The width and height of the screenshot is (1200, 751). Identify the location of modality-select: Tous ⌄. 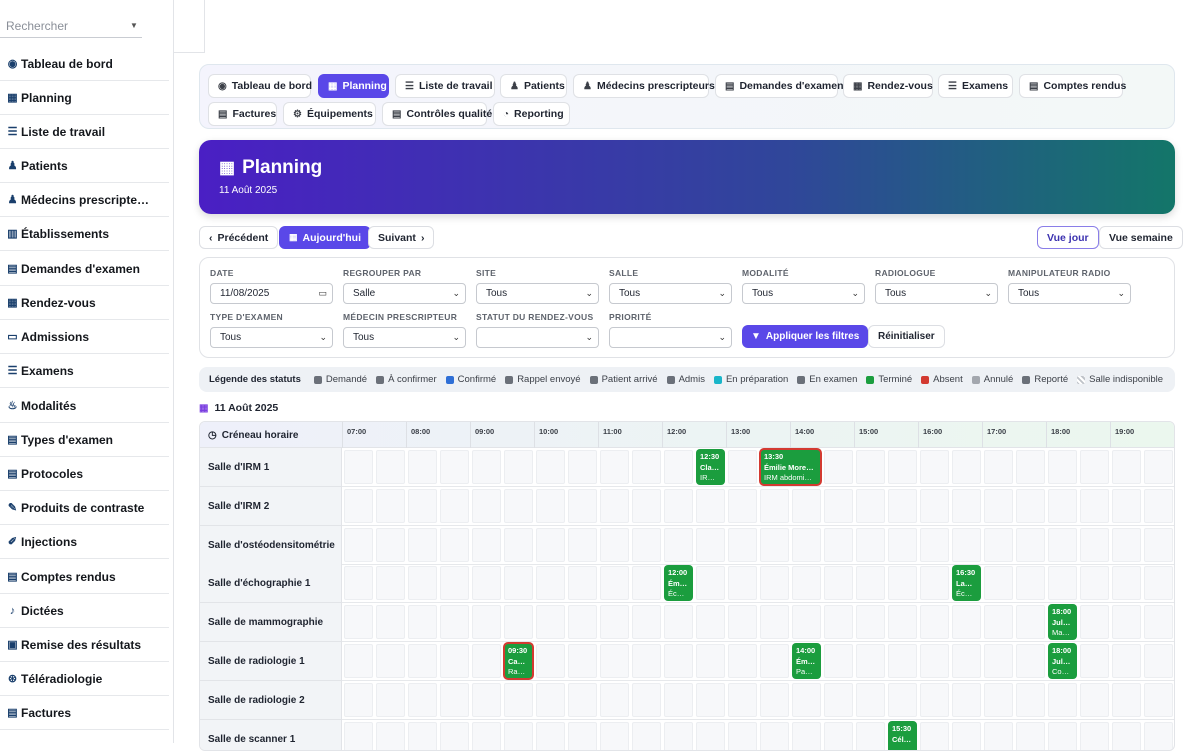
(803, 293).